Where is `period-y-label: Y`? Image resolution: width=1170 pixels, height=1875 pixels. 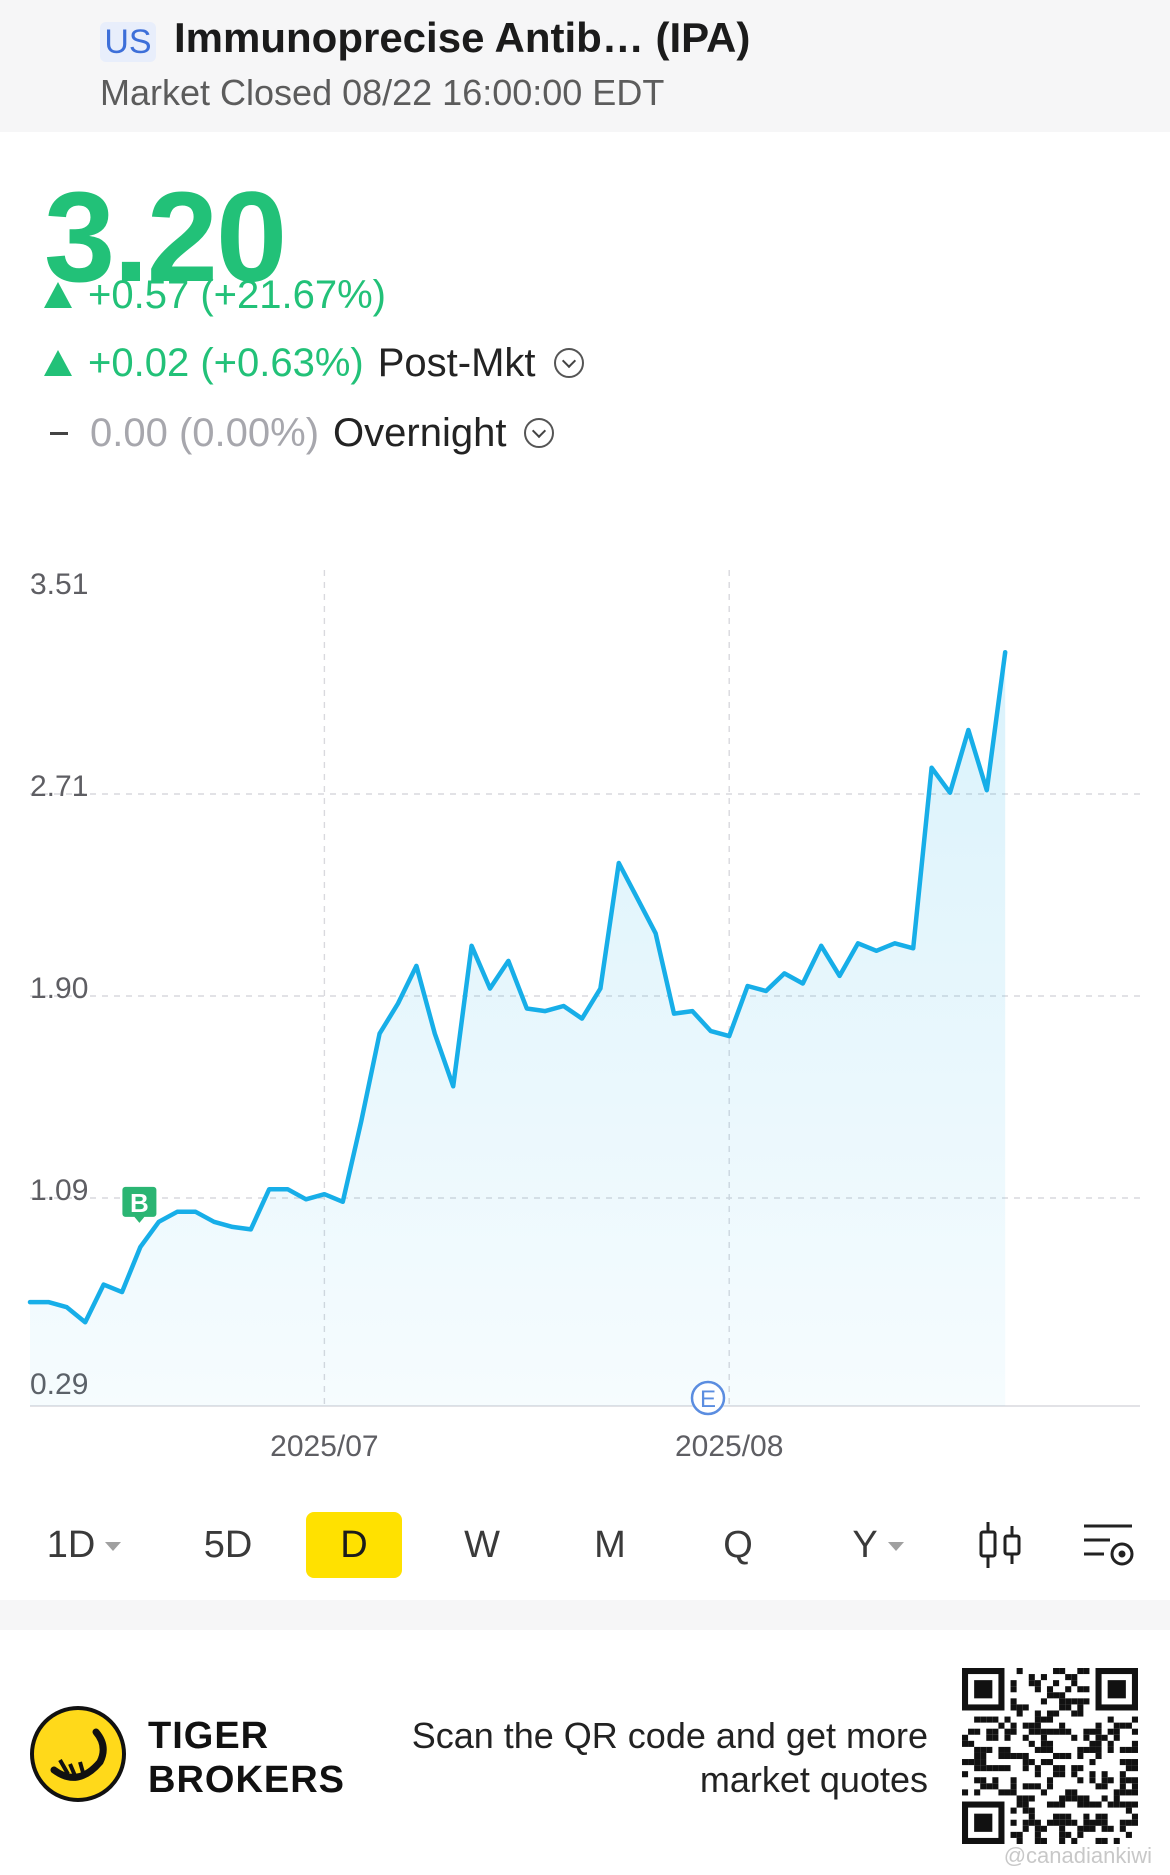
period-y-label: Y is located at coordinates (865, 1545).